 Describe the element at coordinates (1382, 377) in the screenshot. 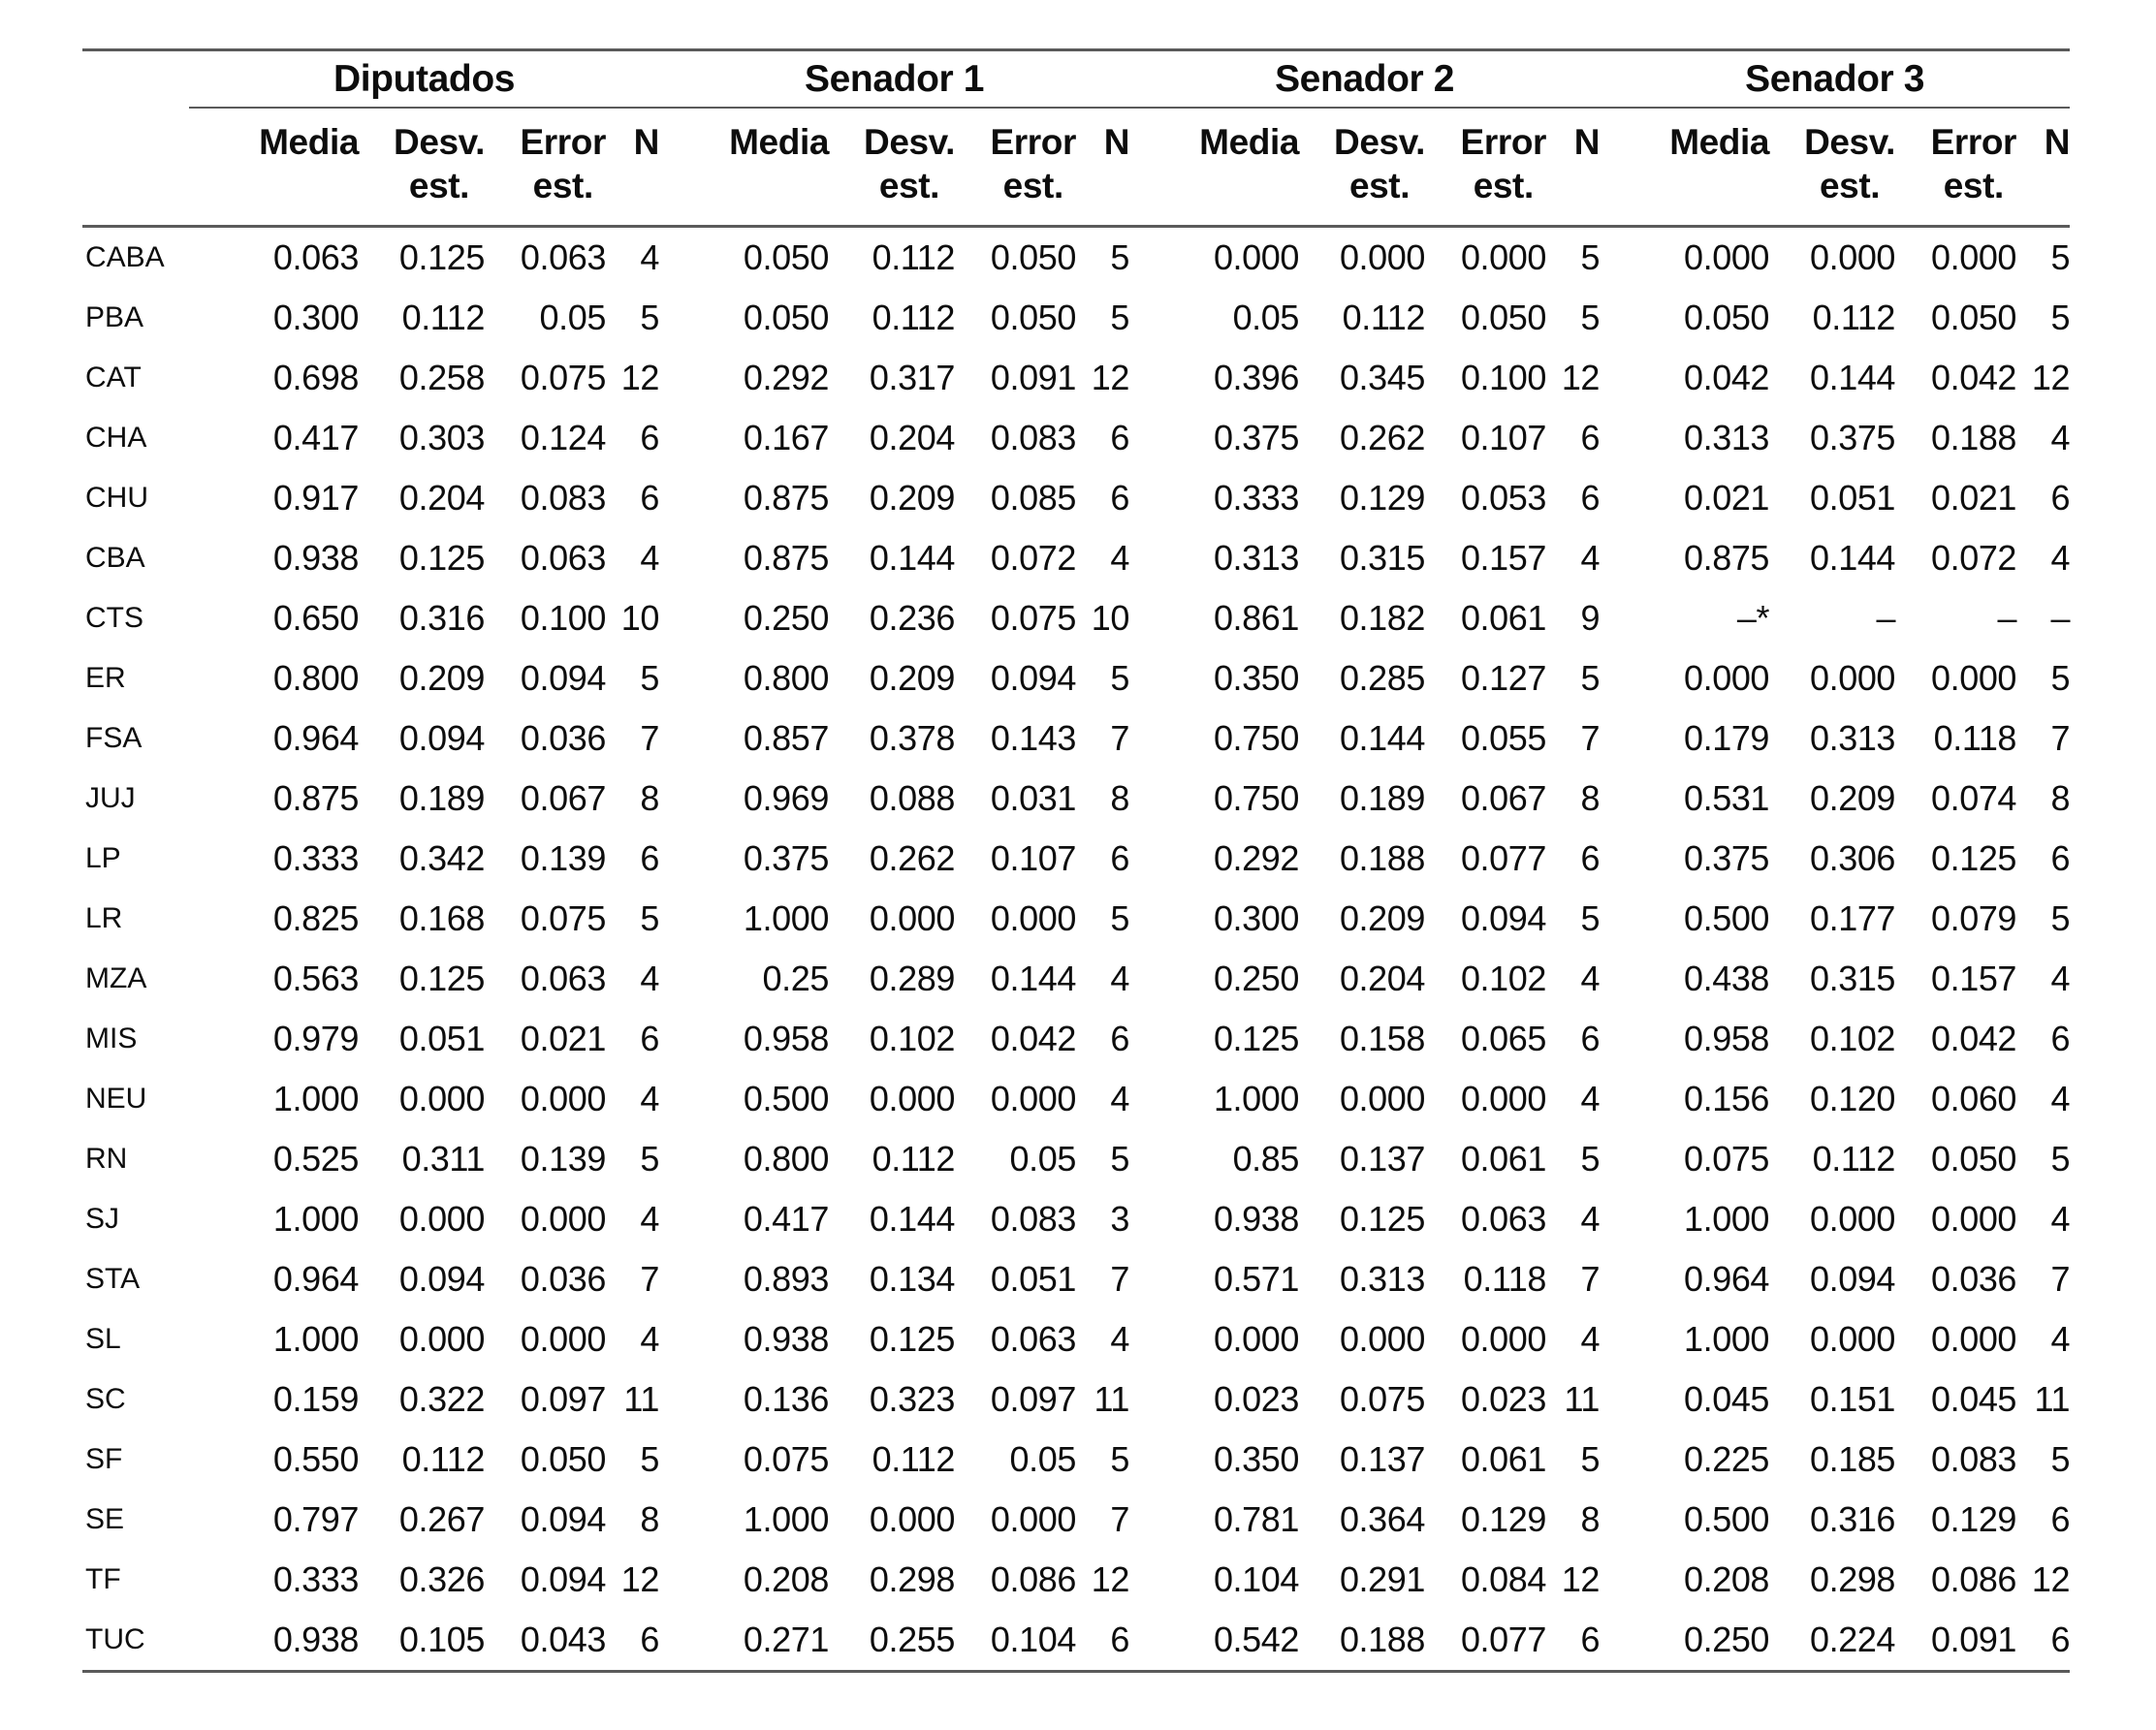

I see `data-cell: 0.345` at that location.